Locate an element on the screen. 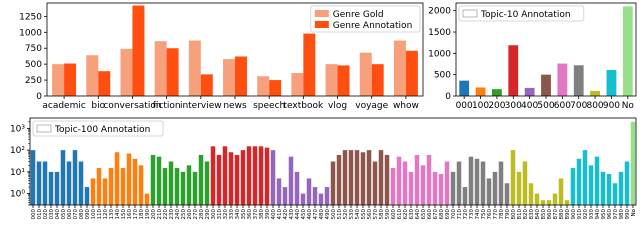  x-tick-label: 950 is located at coordinates (604, 214).